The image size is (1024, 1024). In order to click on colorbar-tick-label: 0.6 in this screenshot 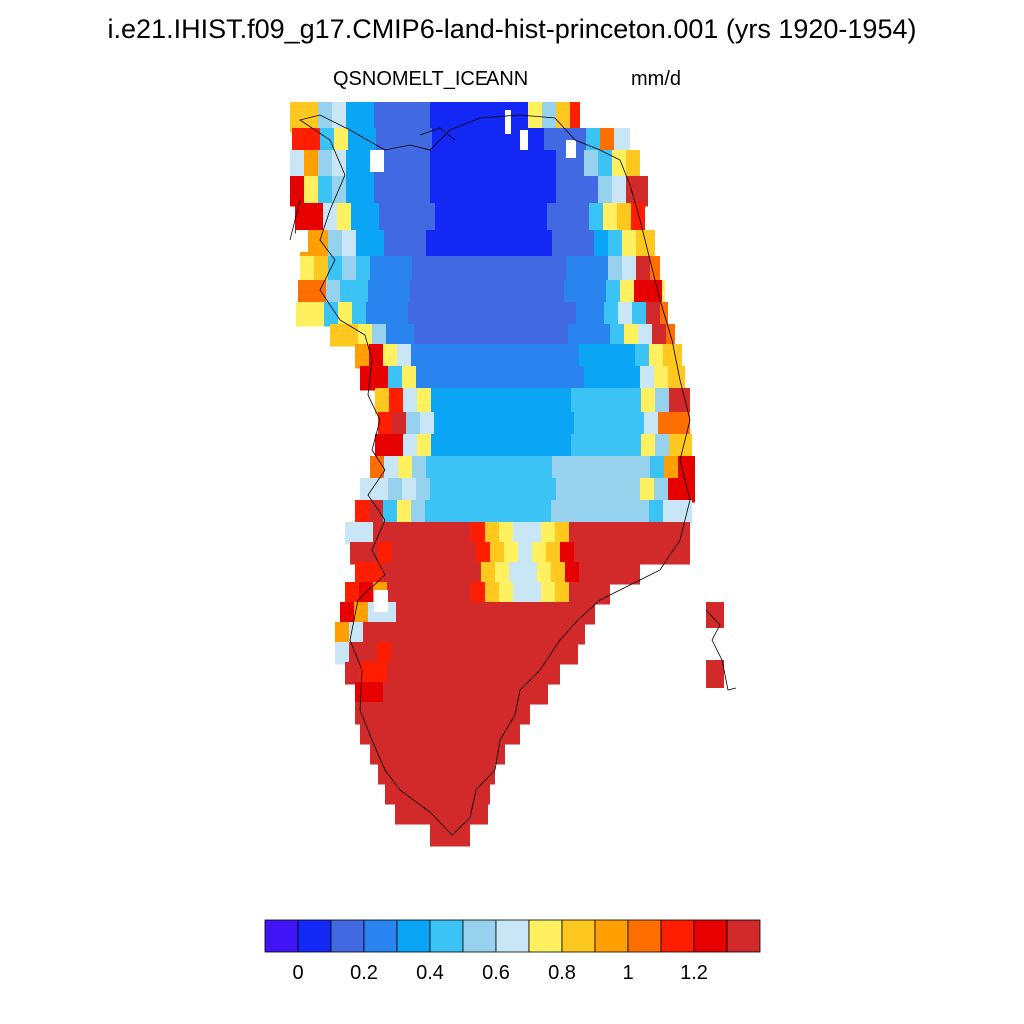, I will do `click(496, 973)`.